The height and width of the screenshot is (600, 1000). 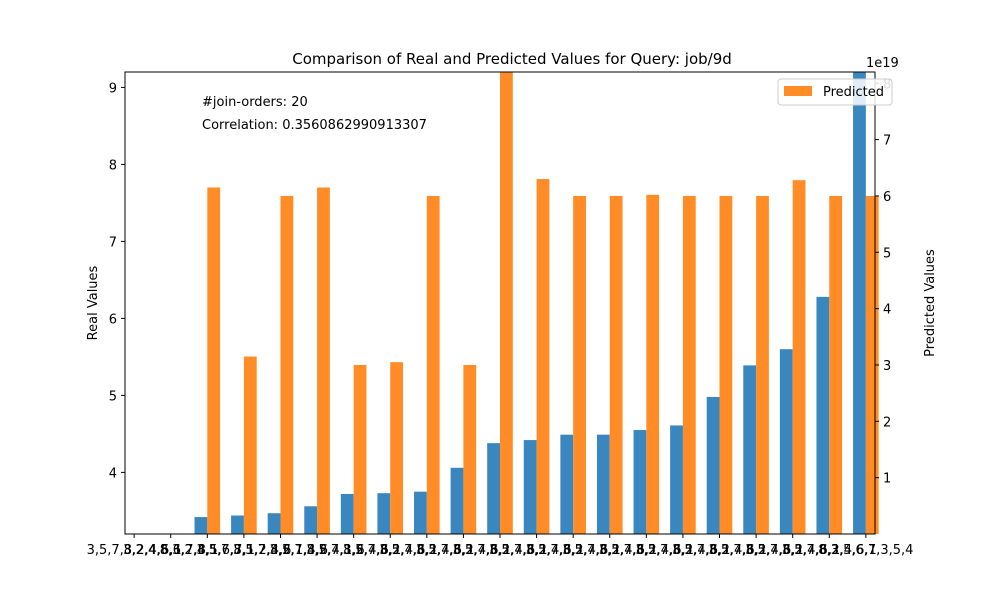 I want to click on x-tick-label: 3,5,7,8,1,2,4,6, so click(x=243, y=550).